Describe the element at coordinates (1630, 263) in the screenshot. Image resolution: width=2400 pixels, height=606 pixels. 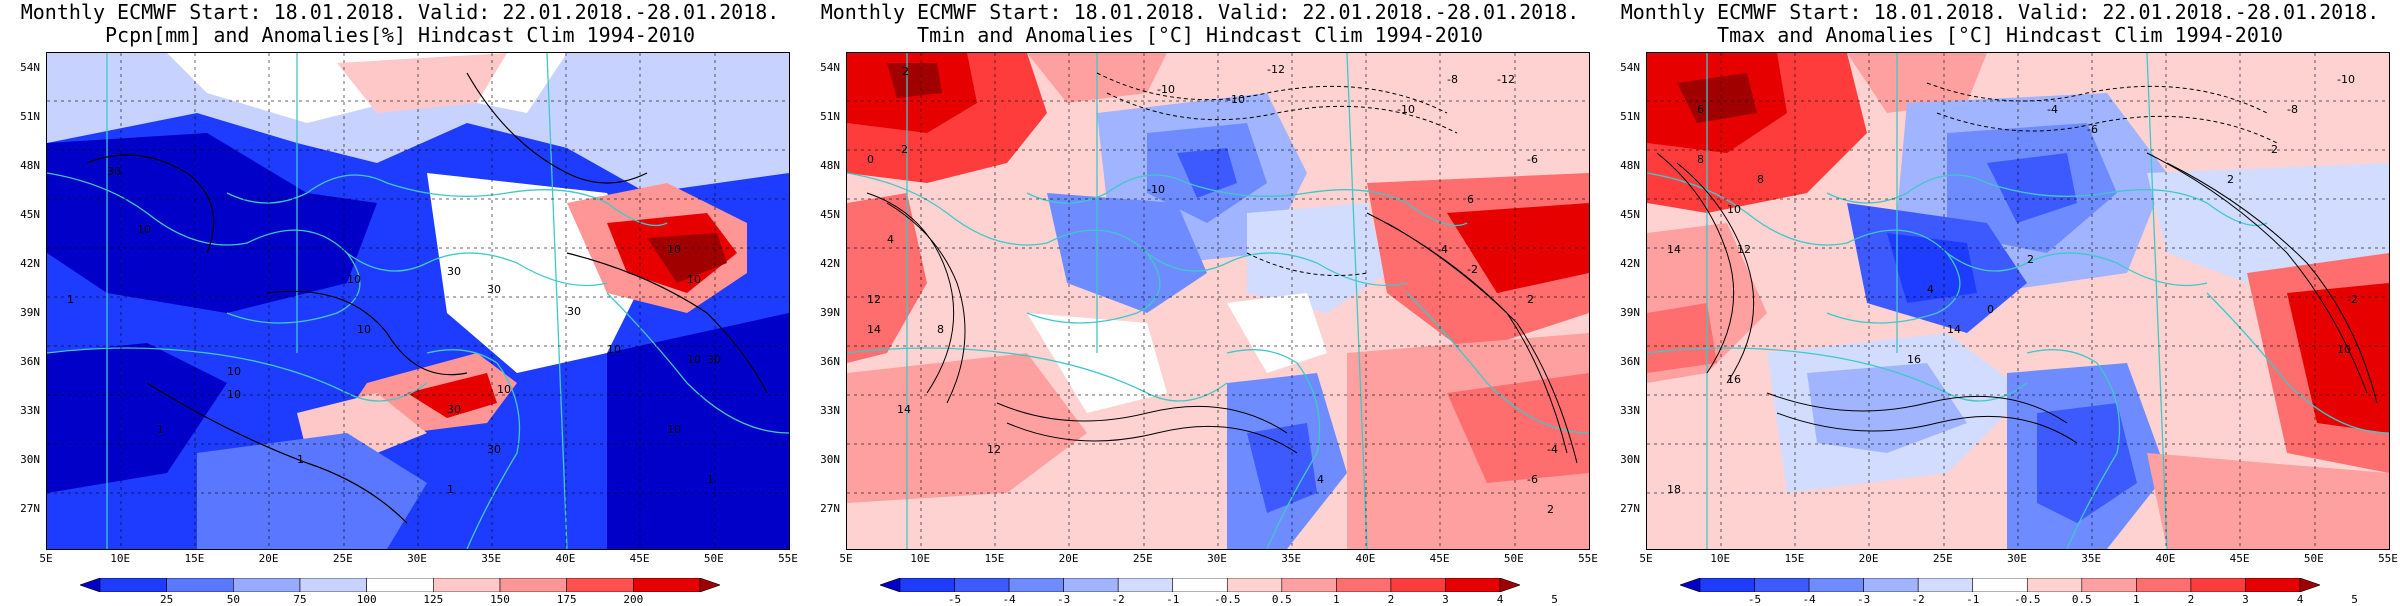
I see `lat-label: 42N` at that location.